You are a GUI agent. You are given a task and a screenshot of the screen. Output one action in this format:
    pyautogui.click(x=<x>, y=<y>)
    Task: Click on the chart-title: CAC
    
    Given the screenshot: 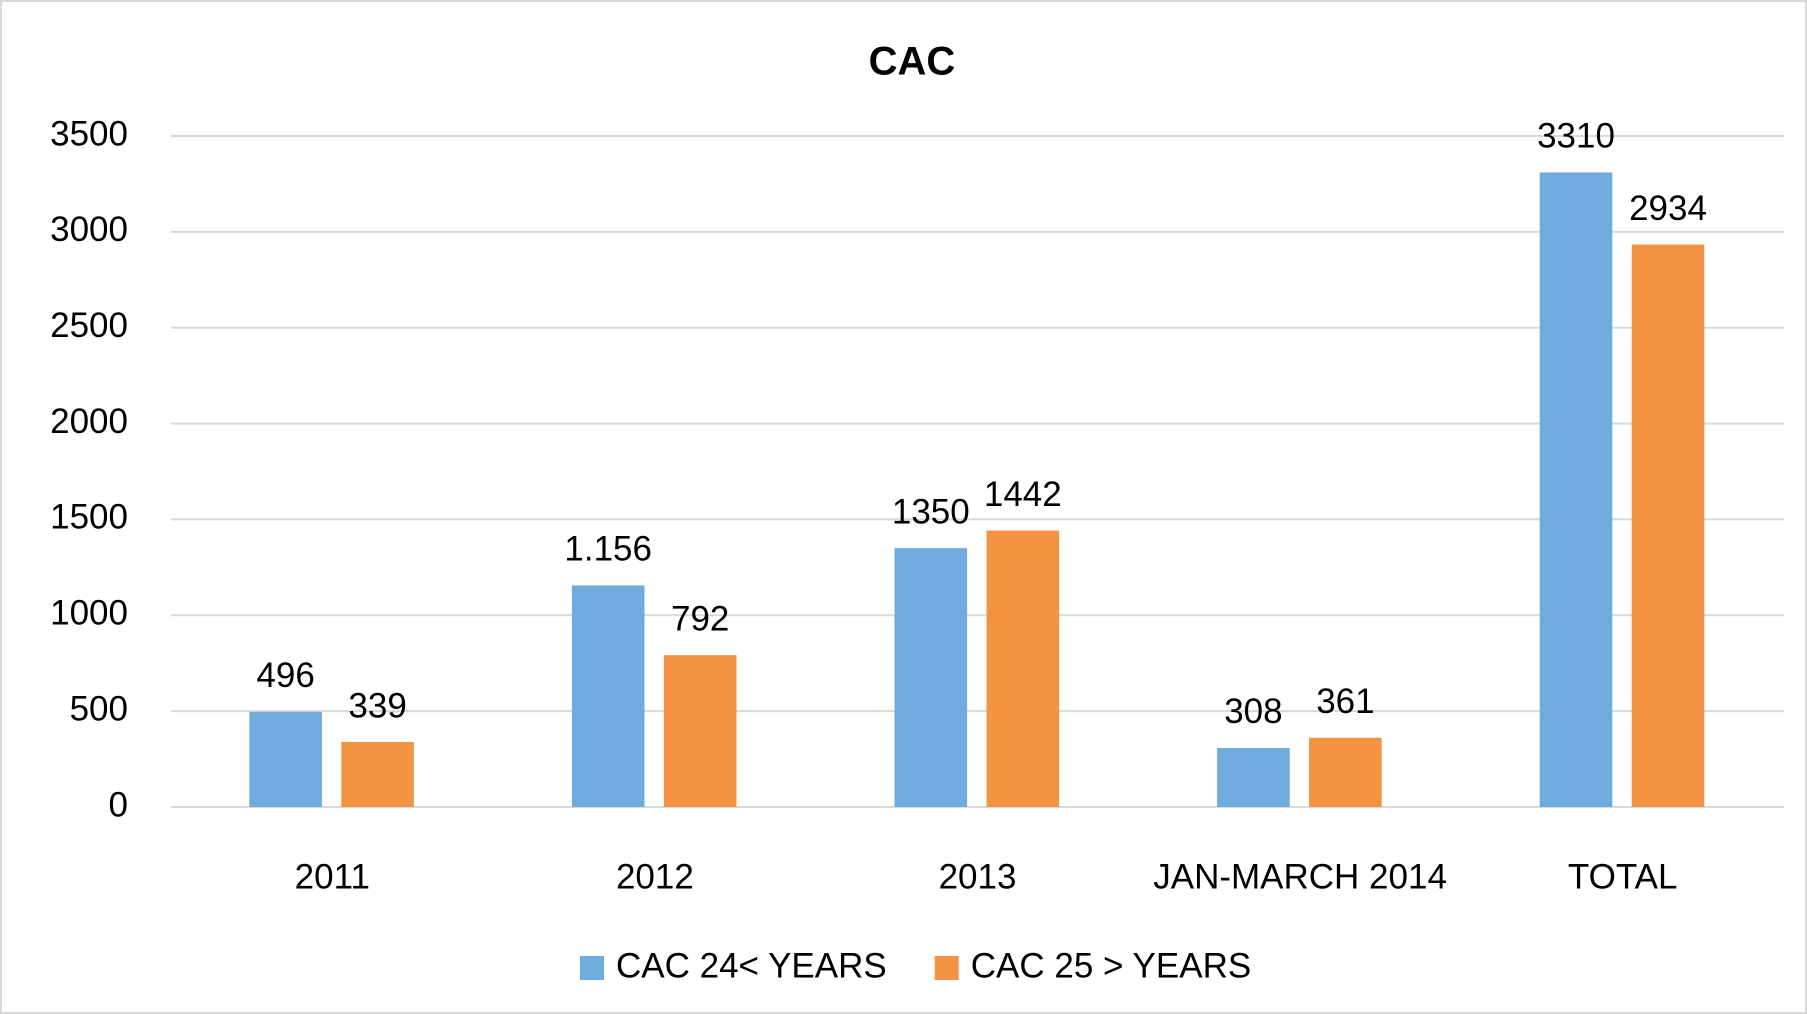 What is the action you would take?
    pyautogui.click(x=912, y=62)
    